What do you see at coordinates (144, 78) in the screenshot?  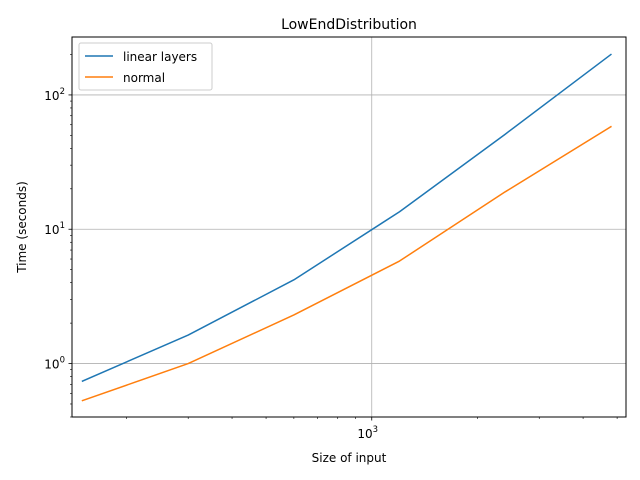 I see `legend-label-normal: normal` at bounding box center [144, 78].